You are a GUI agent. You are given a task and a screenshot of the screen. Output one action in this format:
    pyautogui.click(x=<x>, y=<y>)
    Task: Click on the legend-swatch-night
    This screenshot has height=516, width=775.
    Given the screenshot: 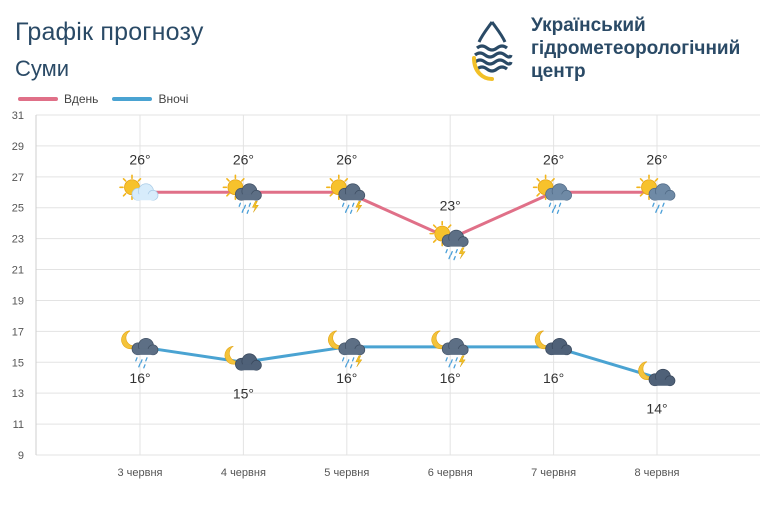 What is the action you would take?
    pyautogui.click(x=132, y=99)
    